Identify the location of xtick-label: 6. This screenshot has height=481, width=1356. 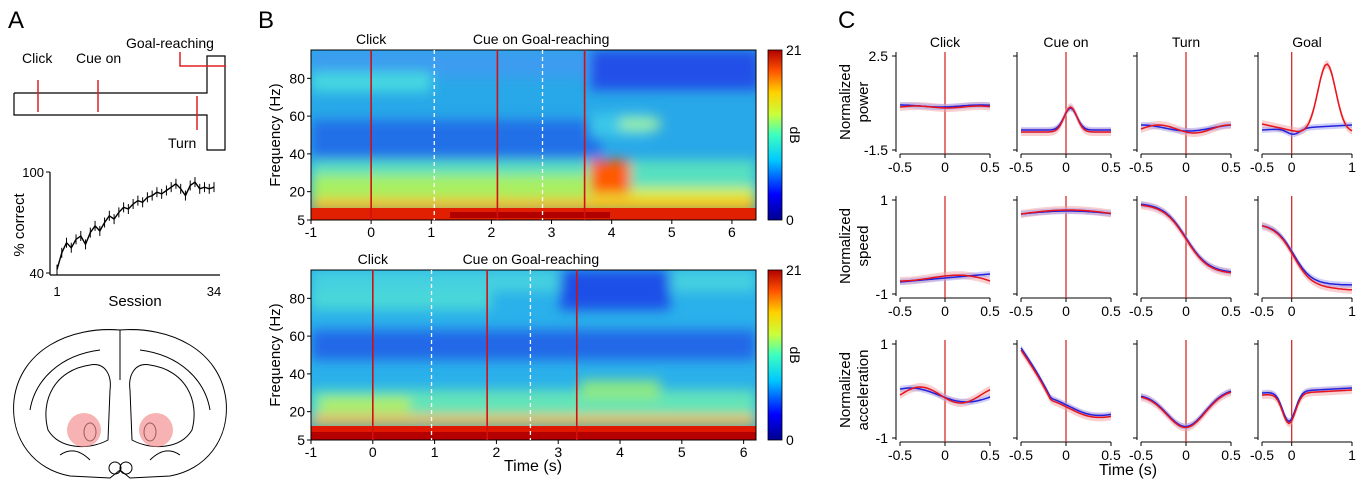
(732, 232).